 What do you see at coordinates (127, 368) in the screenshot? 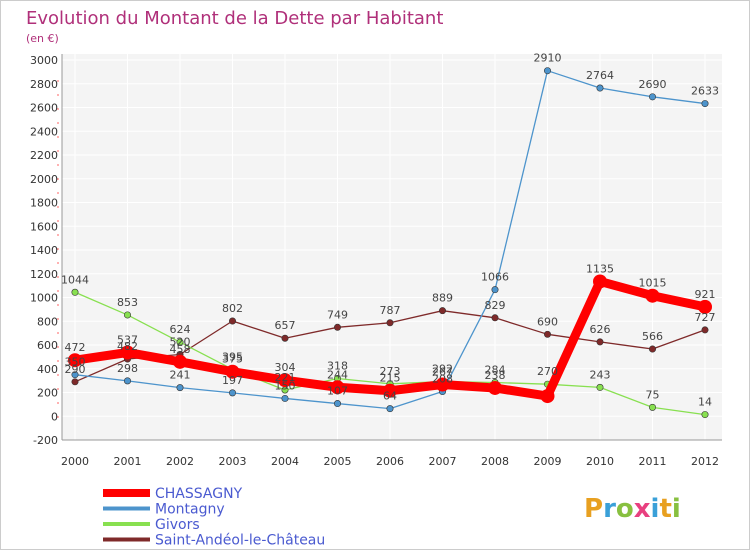
I see `data-label: 298` at bounding box center [127, 368].